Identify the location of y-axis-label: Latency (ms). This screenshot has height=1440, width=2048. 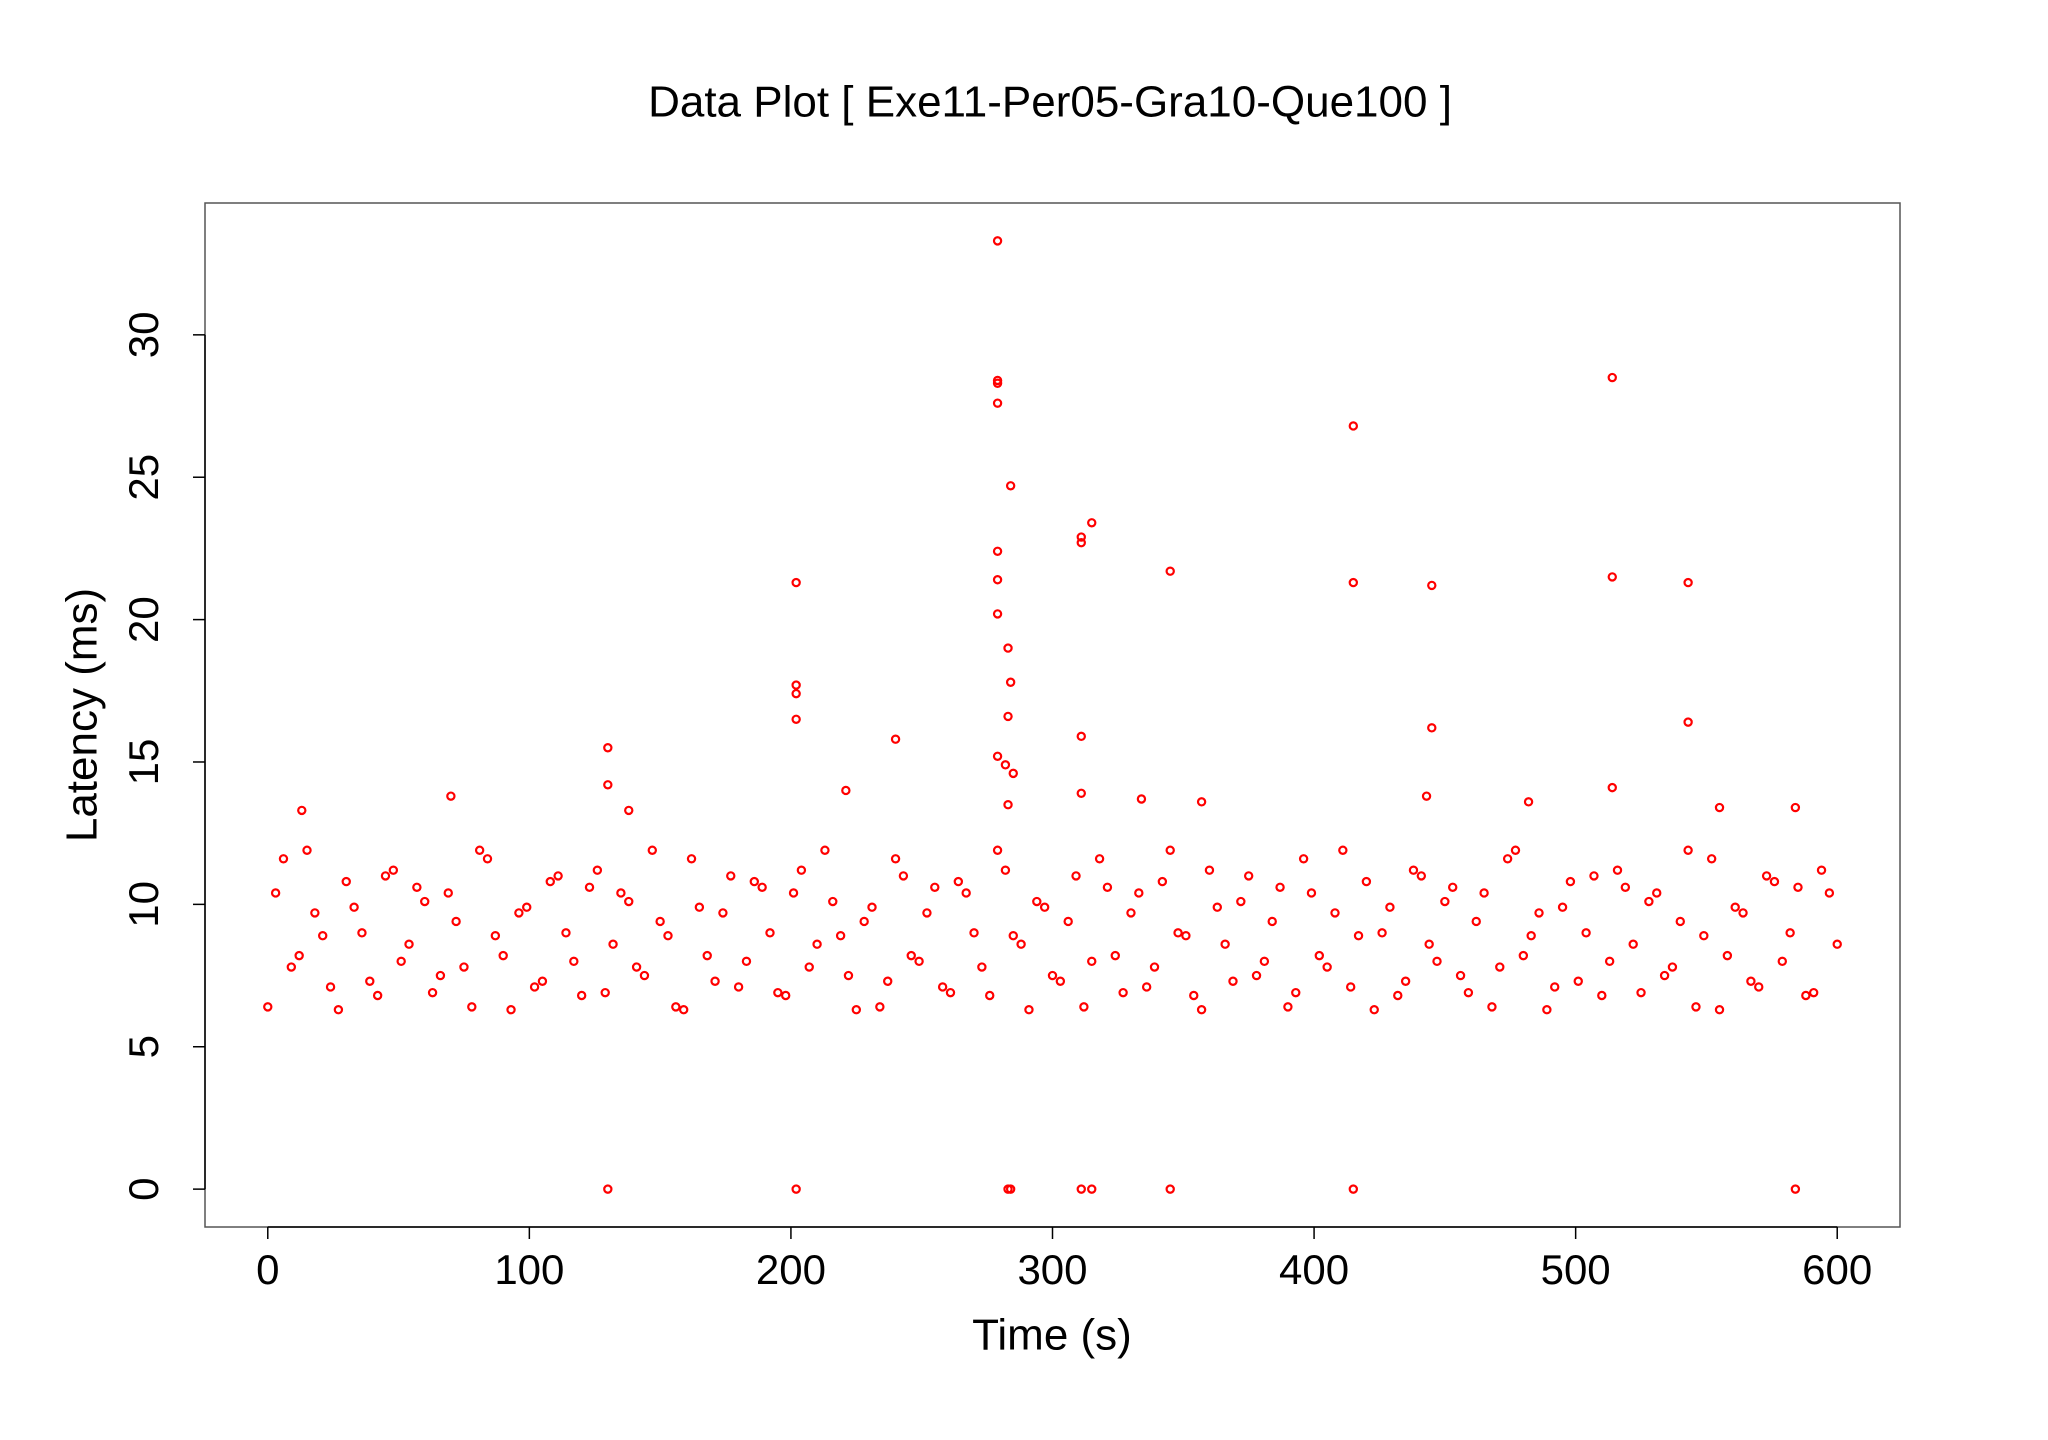
(82, 715).